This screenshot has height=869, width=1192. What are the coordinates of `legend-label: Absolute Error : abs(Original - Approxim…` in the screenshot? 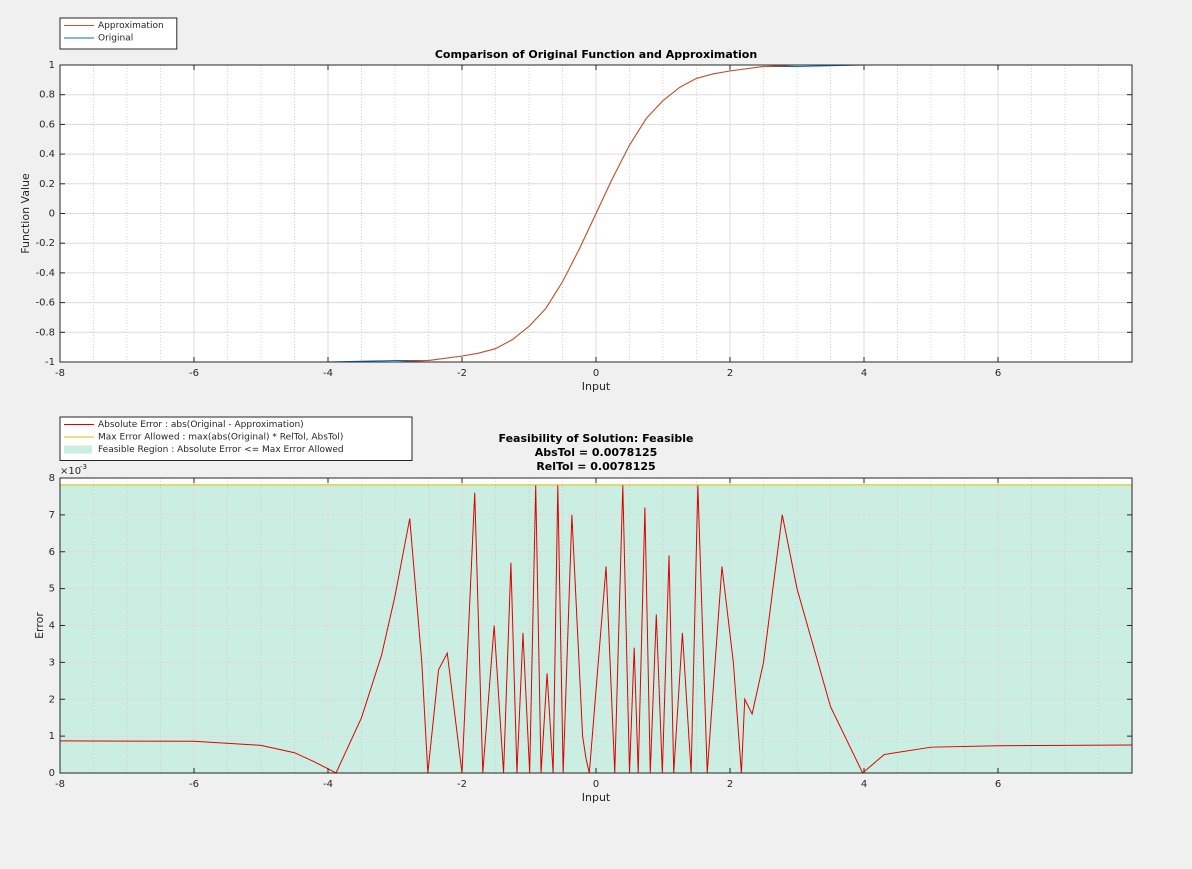 It's located at (201, 425).